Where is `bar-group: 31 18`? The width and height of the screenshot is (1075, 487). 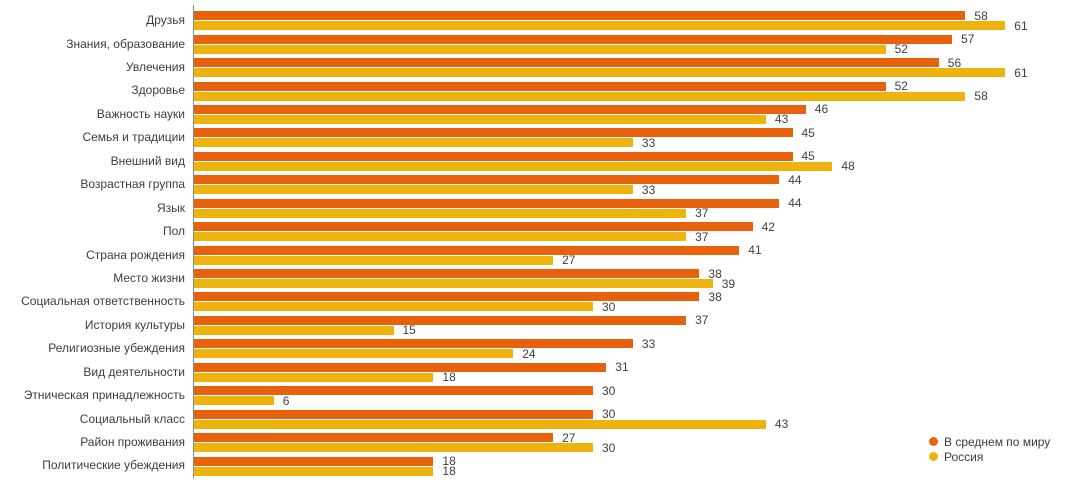
bar-group: 31 18 is located at coordinates (411, 372).